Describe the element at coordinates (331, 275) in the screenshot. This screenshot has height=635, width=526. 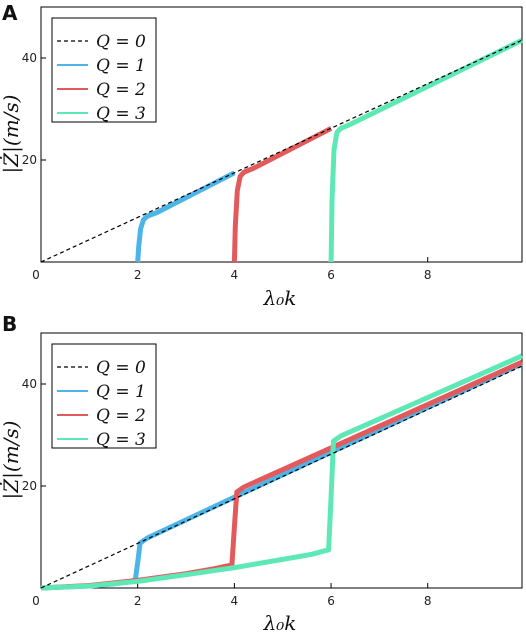
I see `panel-a-x-tick-label: 6` at that location.